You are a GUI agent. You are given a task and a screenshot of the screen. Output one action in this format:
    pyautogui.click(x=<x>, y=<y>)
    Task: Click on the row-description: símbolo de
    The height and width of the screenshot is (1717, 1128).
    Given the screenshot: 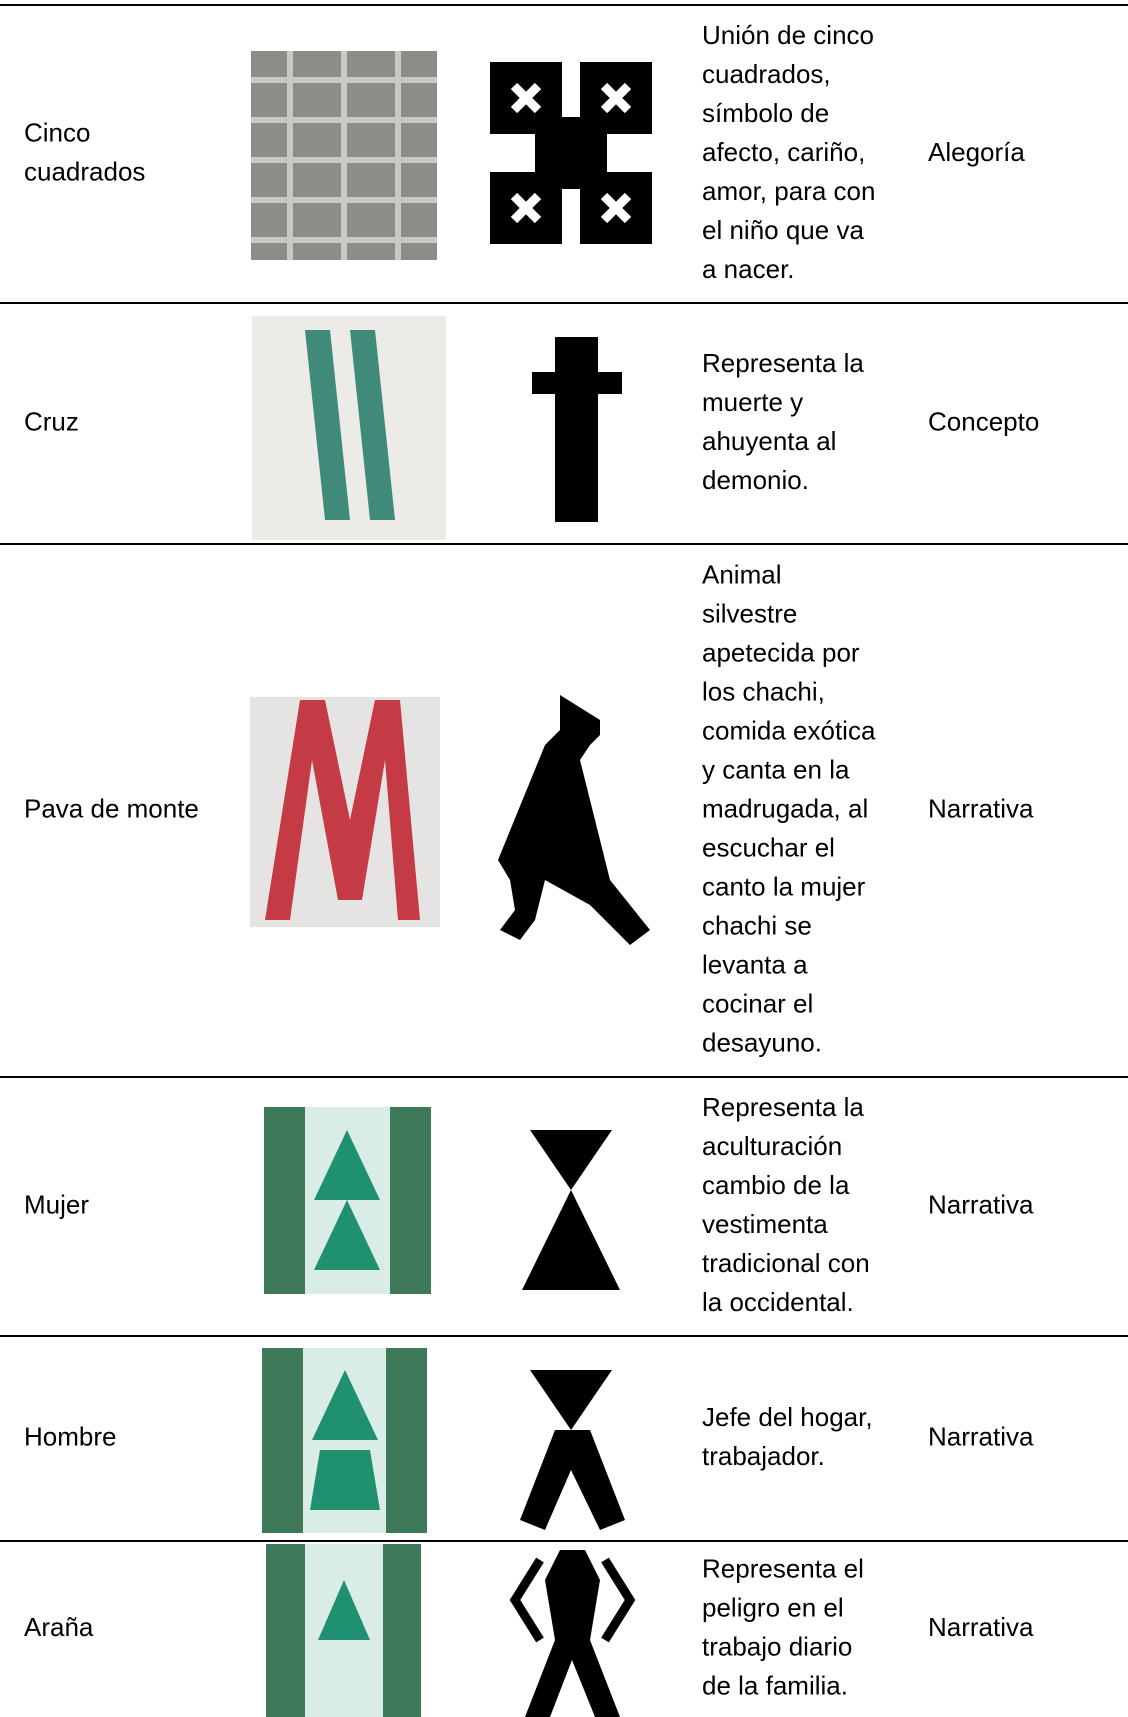 What is the action you would take?
    pyautogui.click(x=765, y=113)
    